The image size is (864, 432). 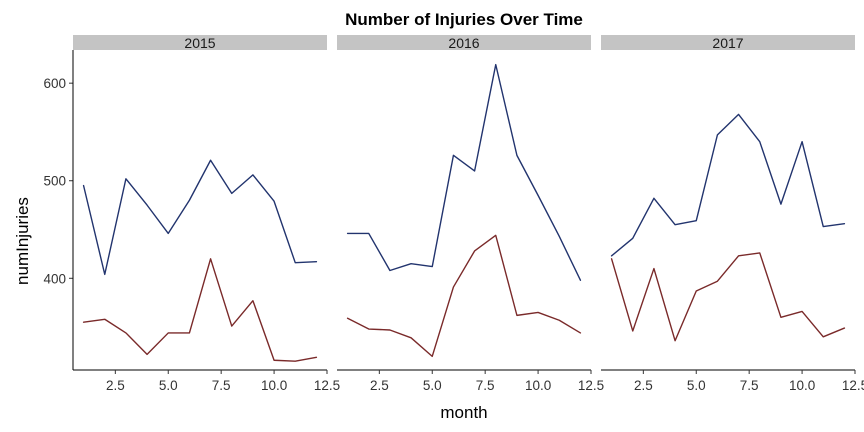 What do you see at coordinates (22, 241) in the screenshot?
I see `y-axis-title: numInjuries` at bounding box center [22, 241].